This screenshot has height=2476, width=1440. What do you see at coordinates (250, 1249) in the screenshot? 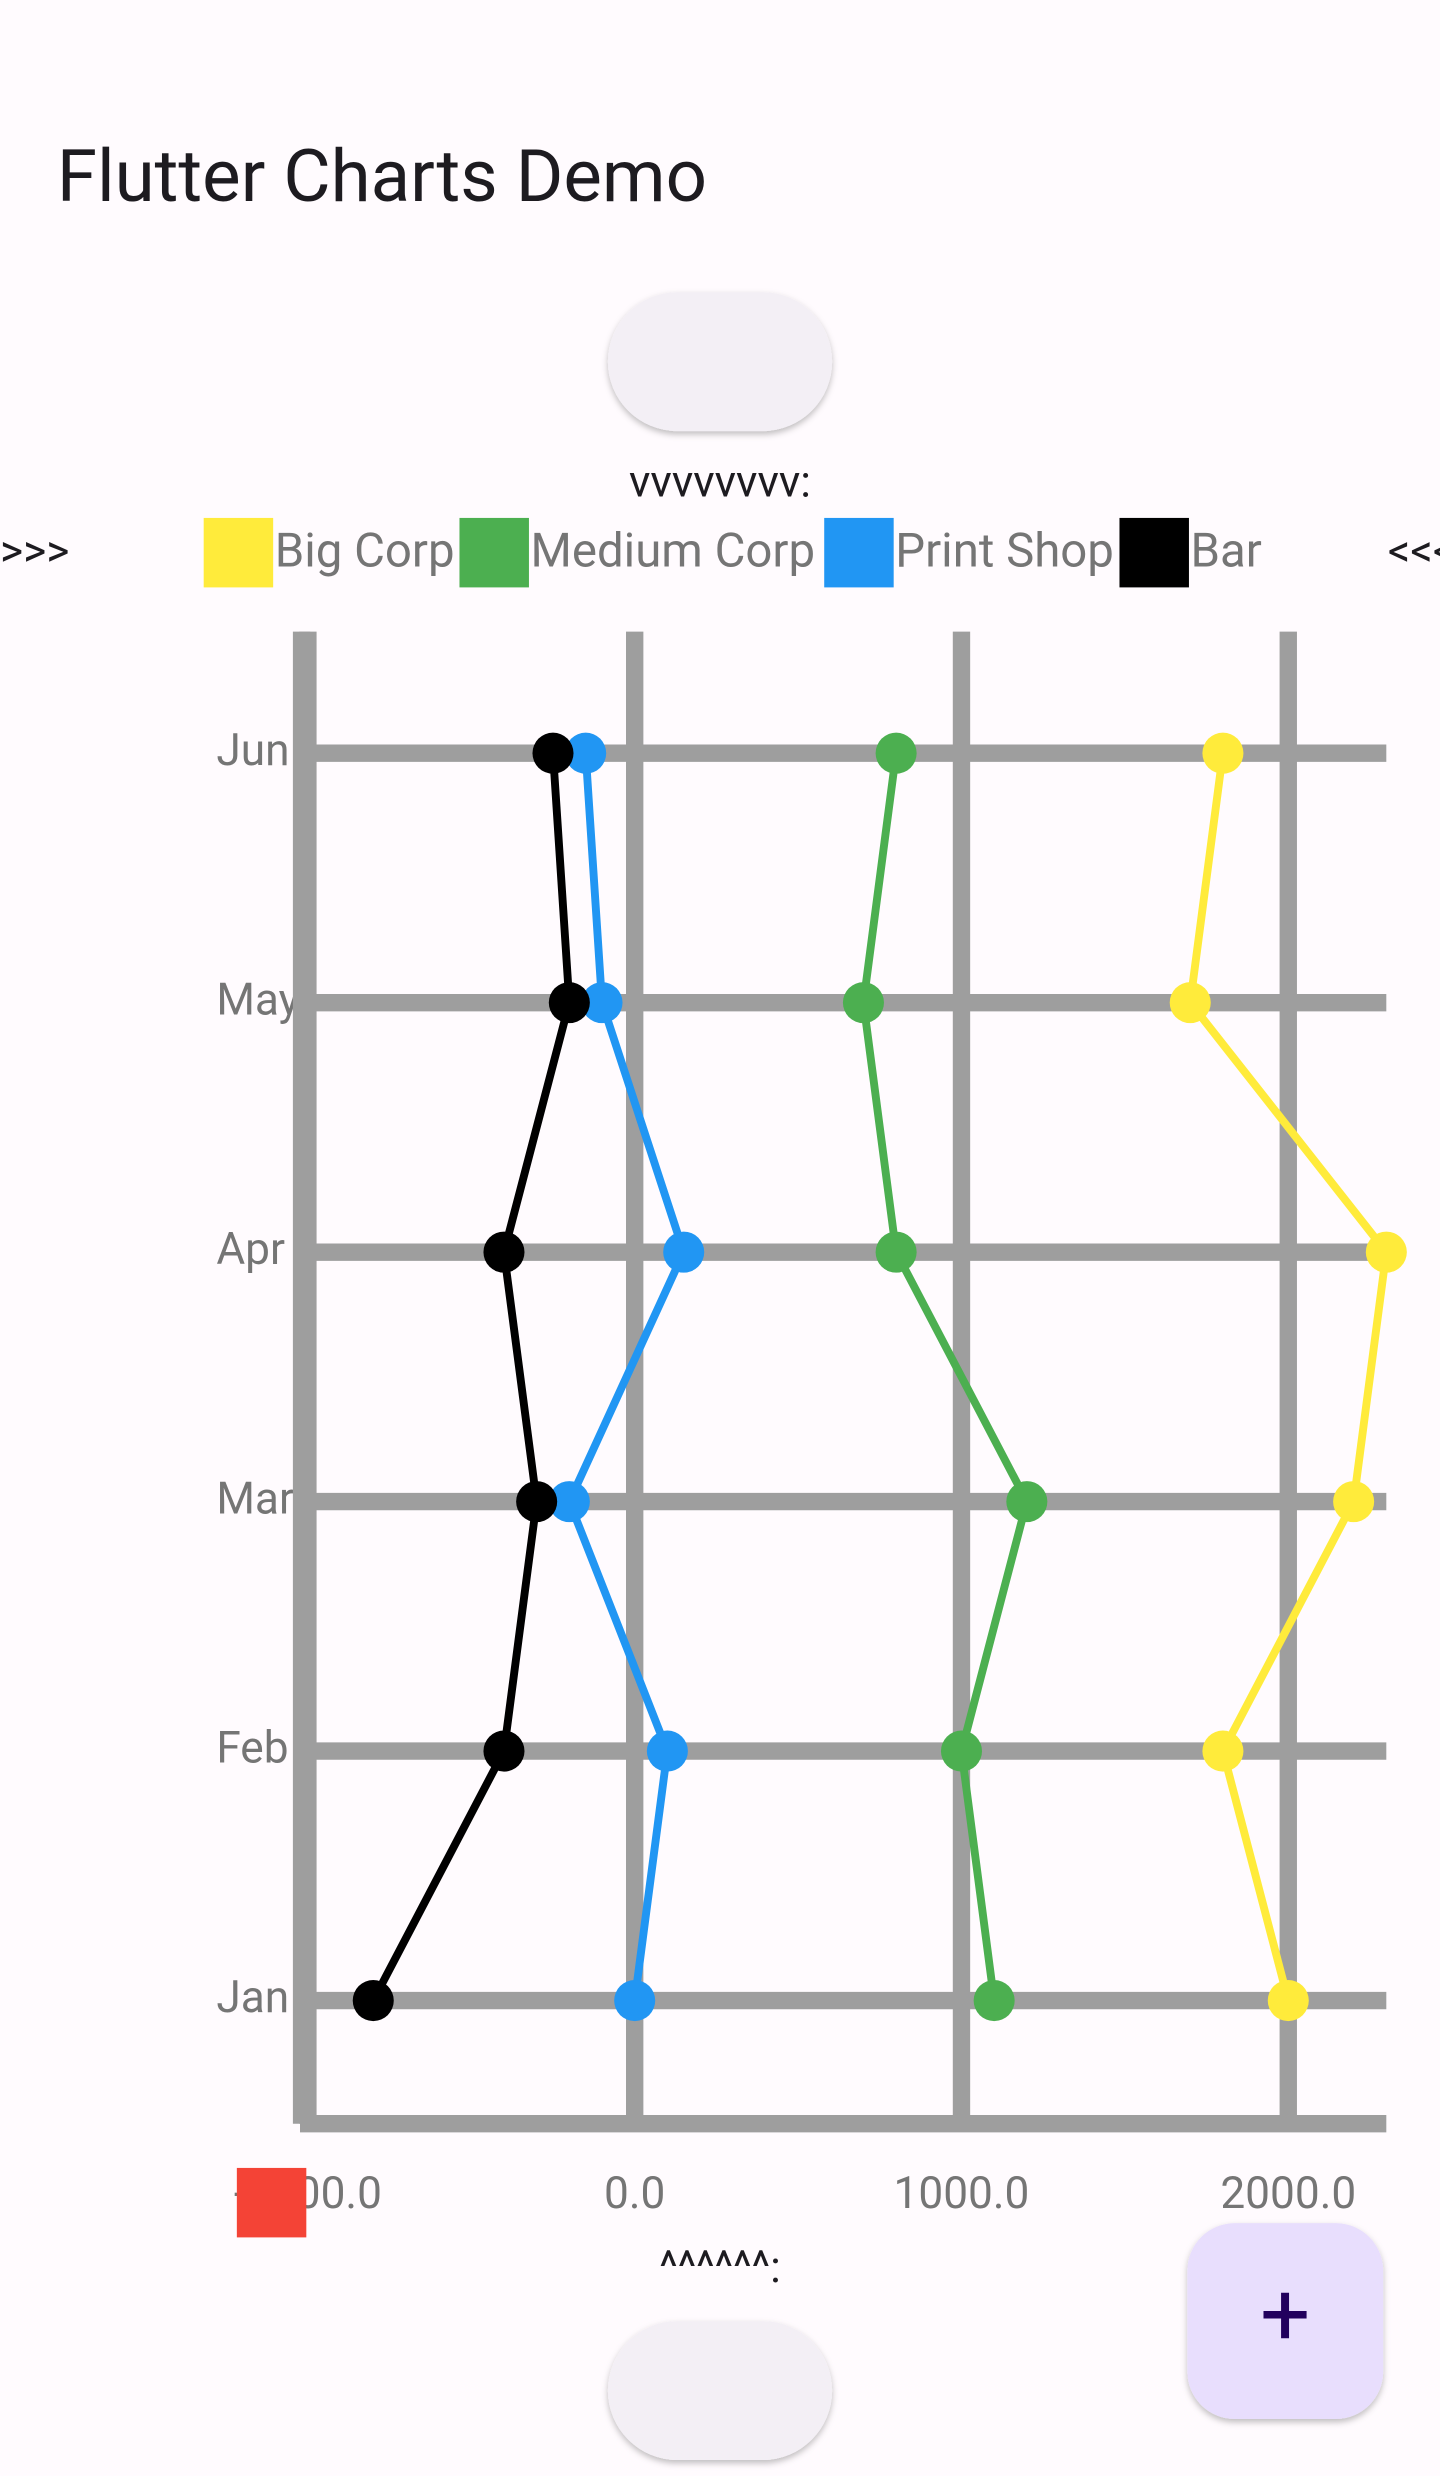
I see `y-tick-label: Apr` at bounding box center [250, 1249].